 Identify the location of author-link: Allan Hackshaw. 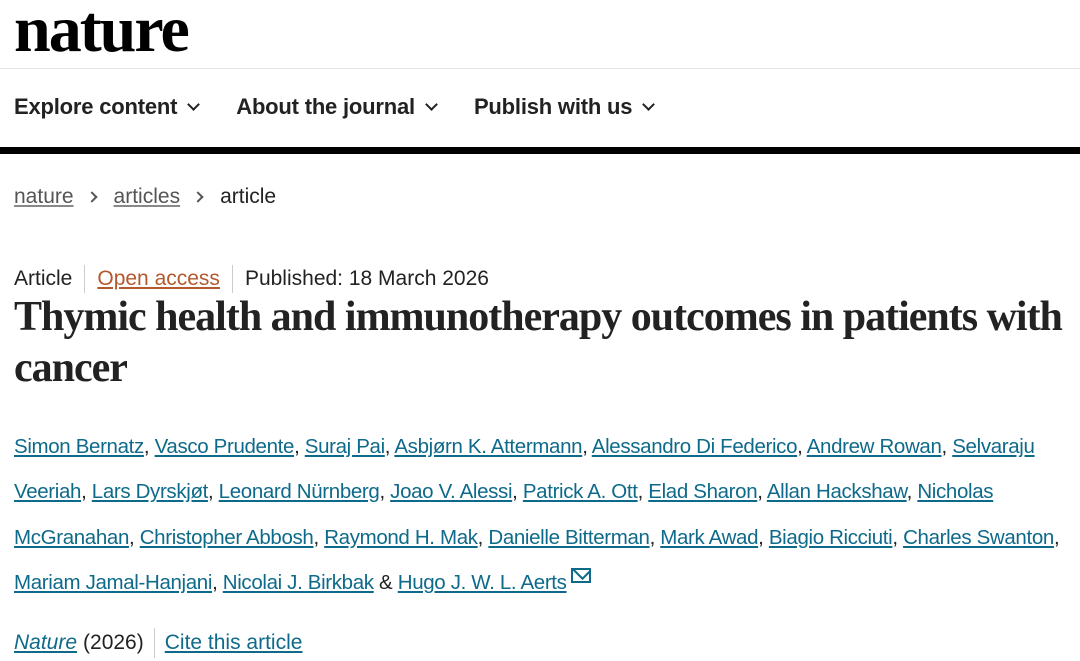
(836, 492).